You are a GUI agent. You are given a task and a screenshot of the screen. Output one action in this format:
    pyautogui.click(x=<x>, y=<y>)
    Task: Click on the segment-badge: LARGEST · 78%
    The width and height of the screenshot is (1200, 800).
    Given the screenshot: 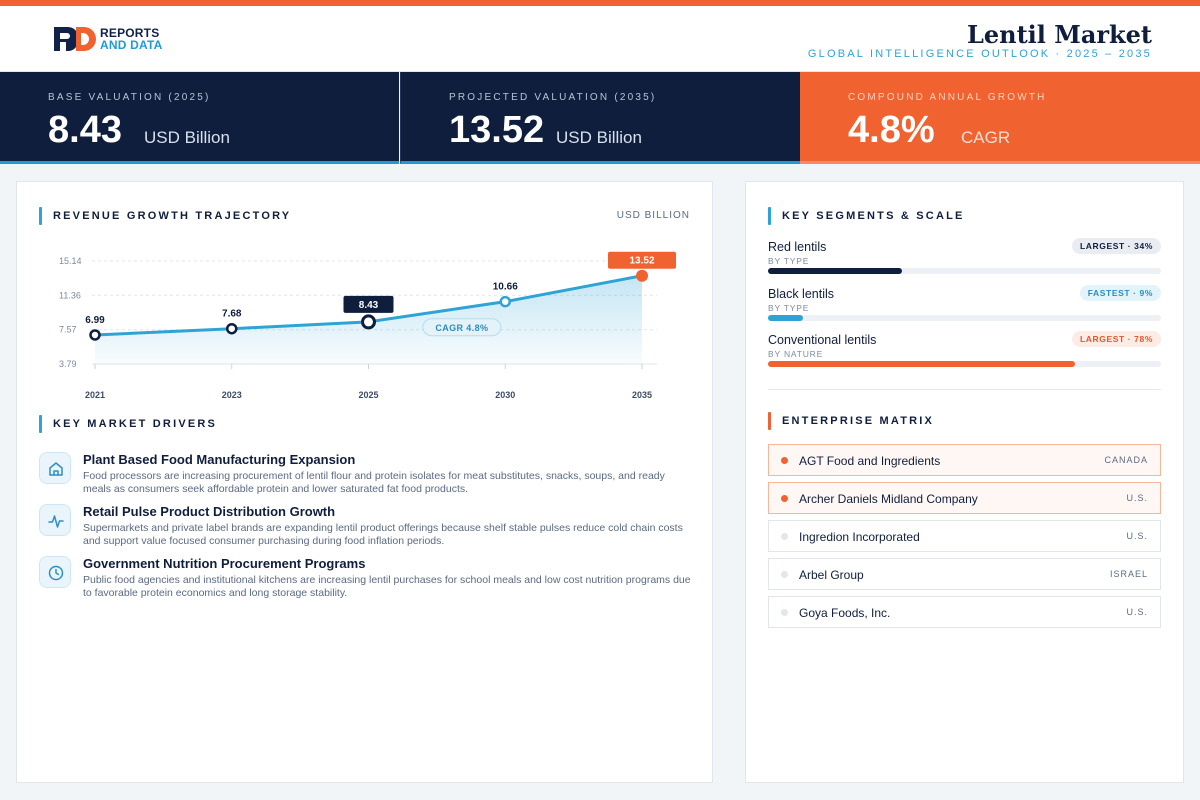 What is the action you would take?
    pyautogui.click(x=1116, y=339)
    